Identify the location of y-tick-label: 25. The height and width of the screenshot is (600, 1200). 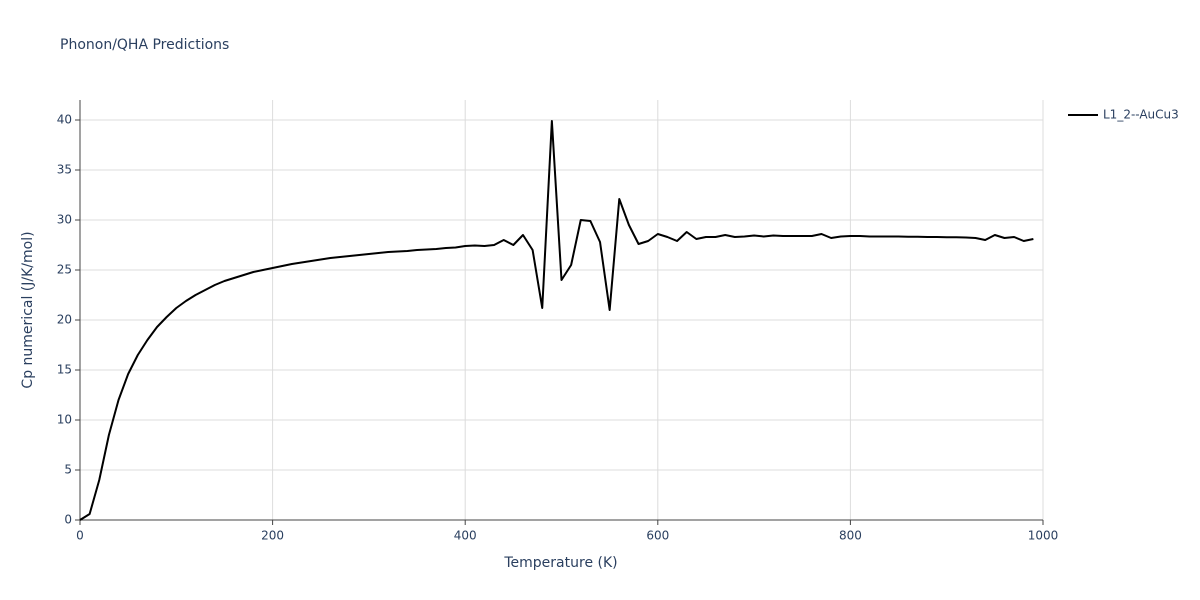
(64, 270).